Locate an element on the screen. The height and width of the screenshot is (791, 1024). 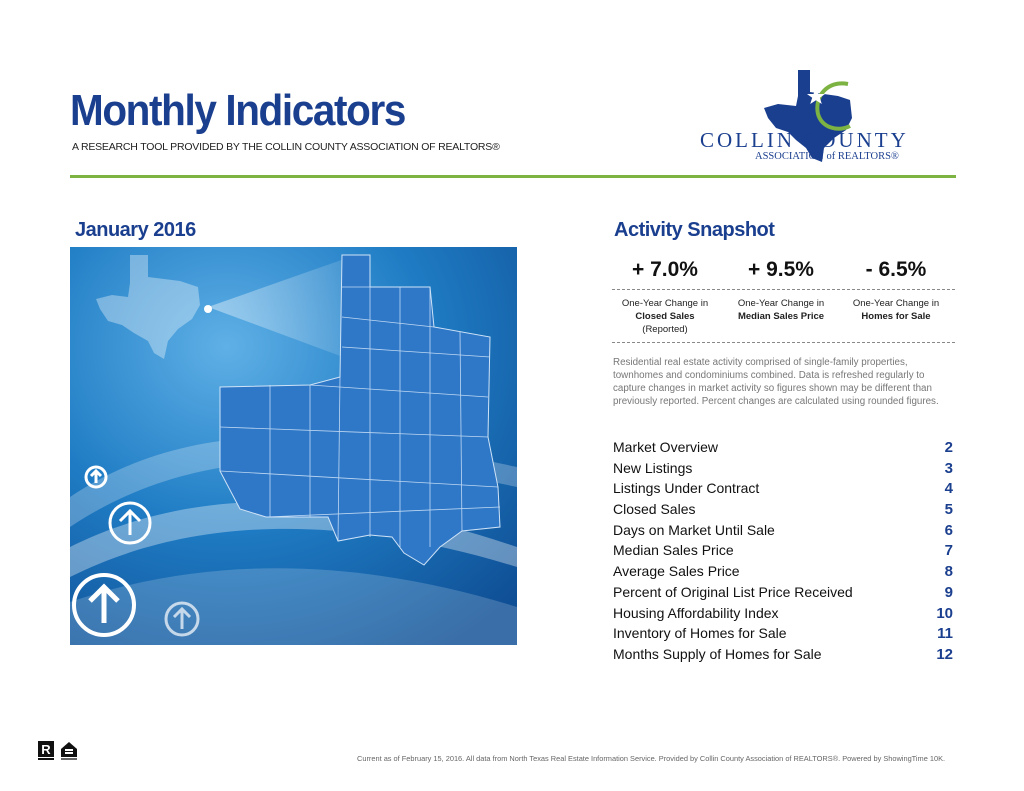
toc-item: Closed Sales 5 is located at coordinates (783, 510).